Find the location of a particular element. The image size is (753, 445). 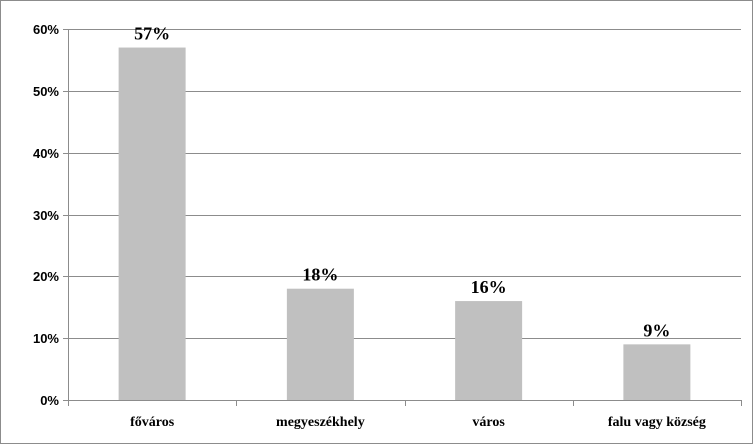

y-tick-label: 60% is located at coordinates (46, 29).